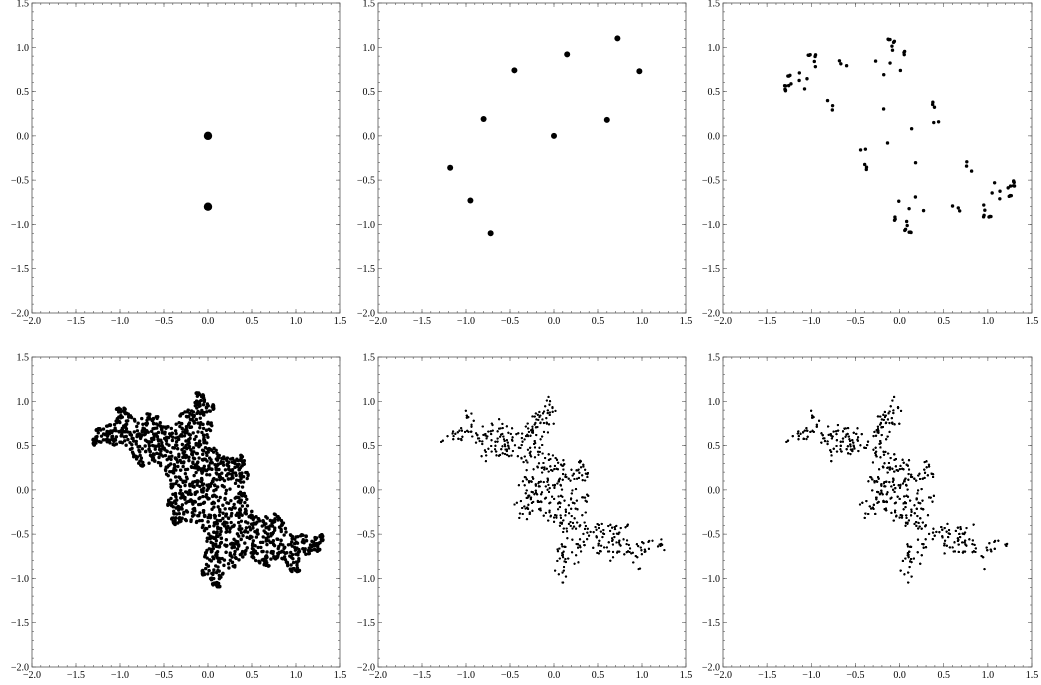 This screenshot has height=685, width=1041. What do you see at coordinates (767, 321) in the screenshot?
I see `x-tick-label: −1.5` at bounding box center [767, 321].